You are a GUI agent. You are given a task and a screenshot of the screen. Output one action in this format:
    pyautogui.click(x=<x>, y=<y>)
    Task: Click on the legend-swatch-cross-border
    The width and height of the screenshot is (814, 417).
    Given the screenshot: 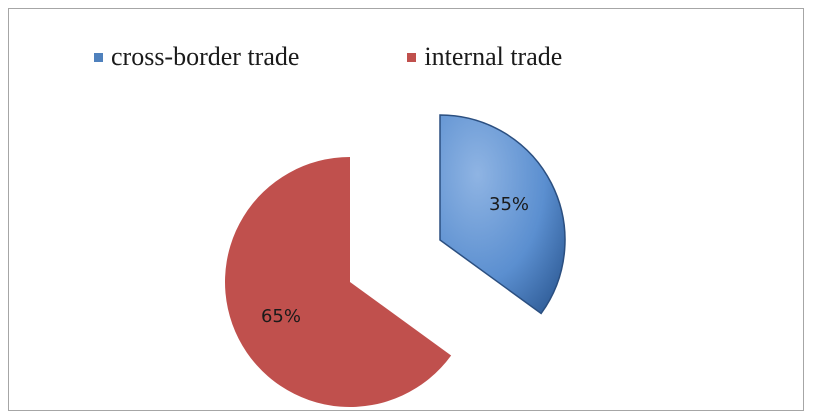 What is the action you would take?
    pyautogui.click(x=98, y=57)
    